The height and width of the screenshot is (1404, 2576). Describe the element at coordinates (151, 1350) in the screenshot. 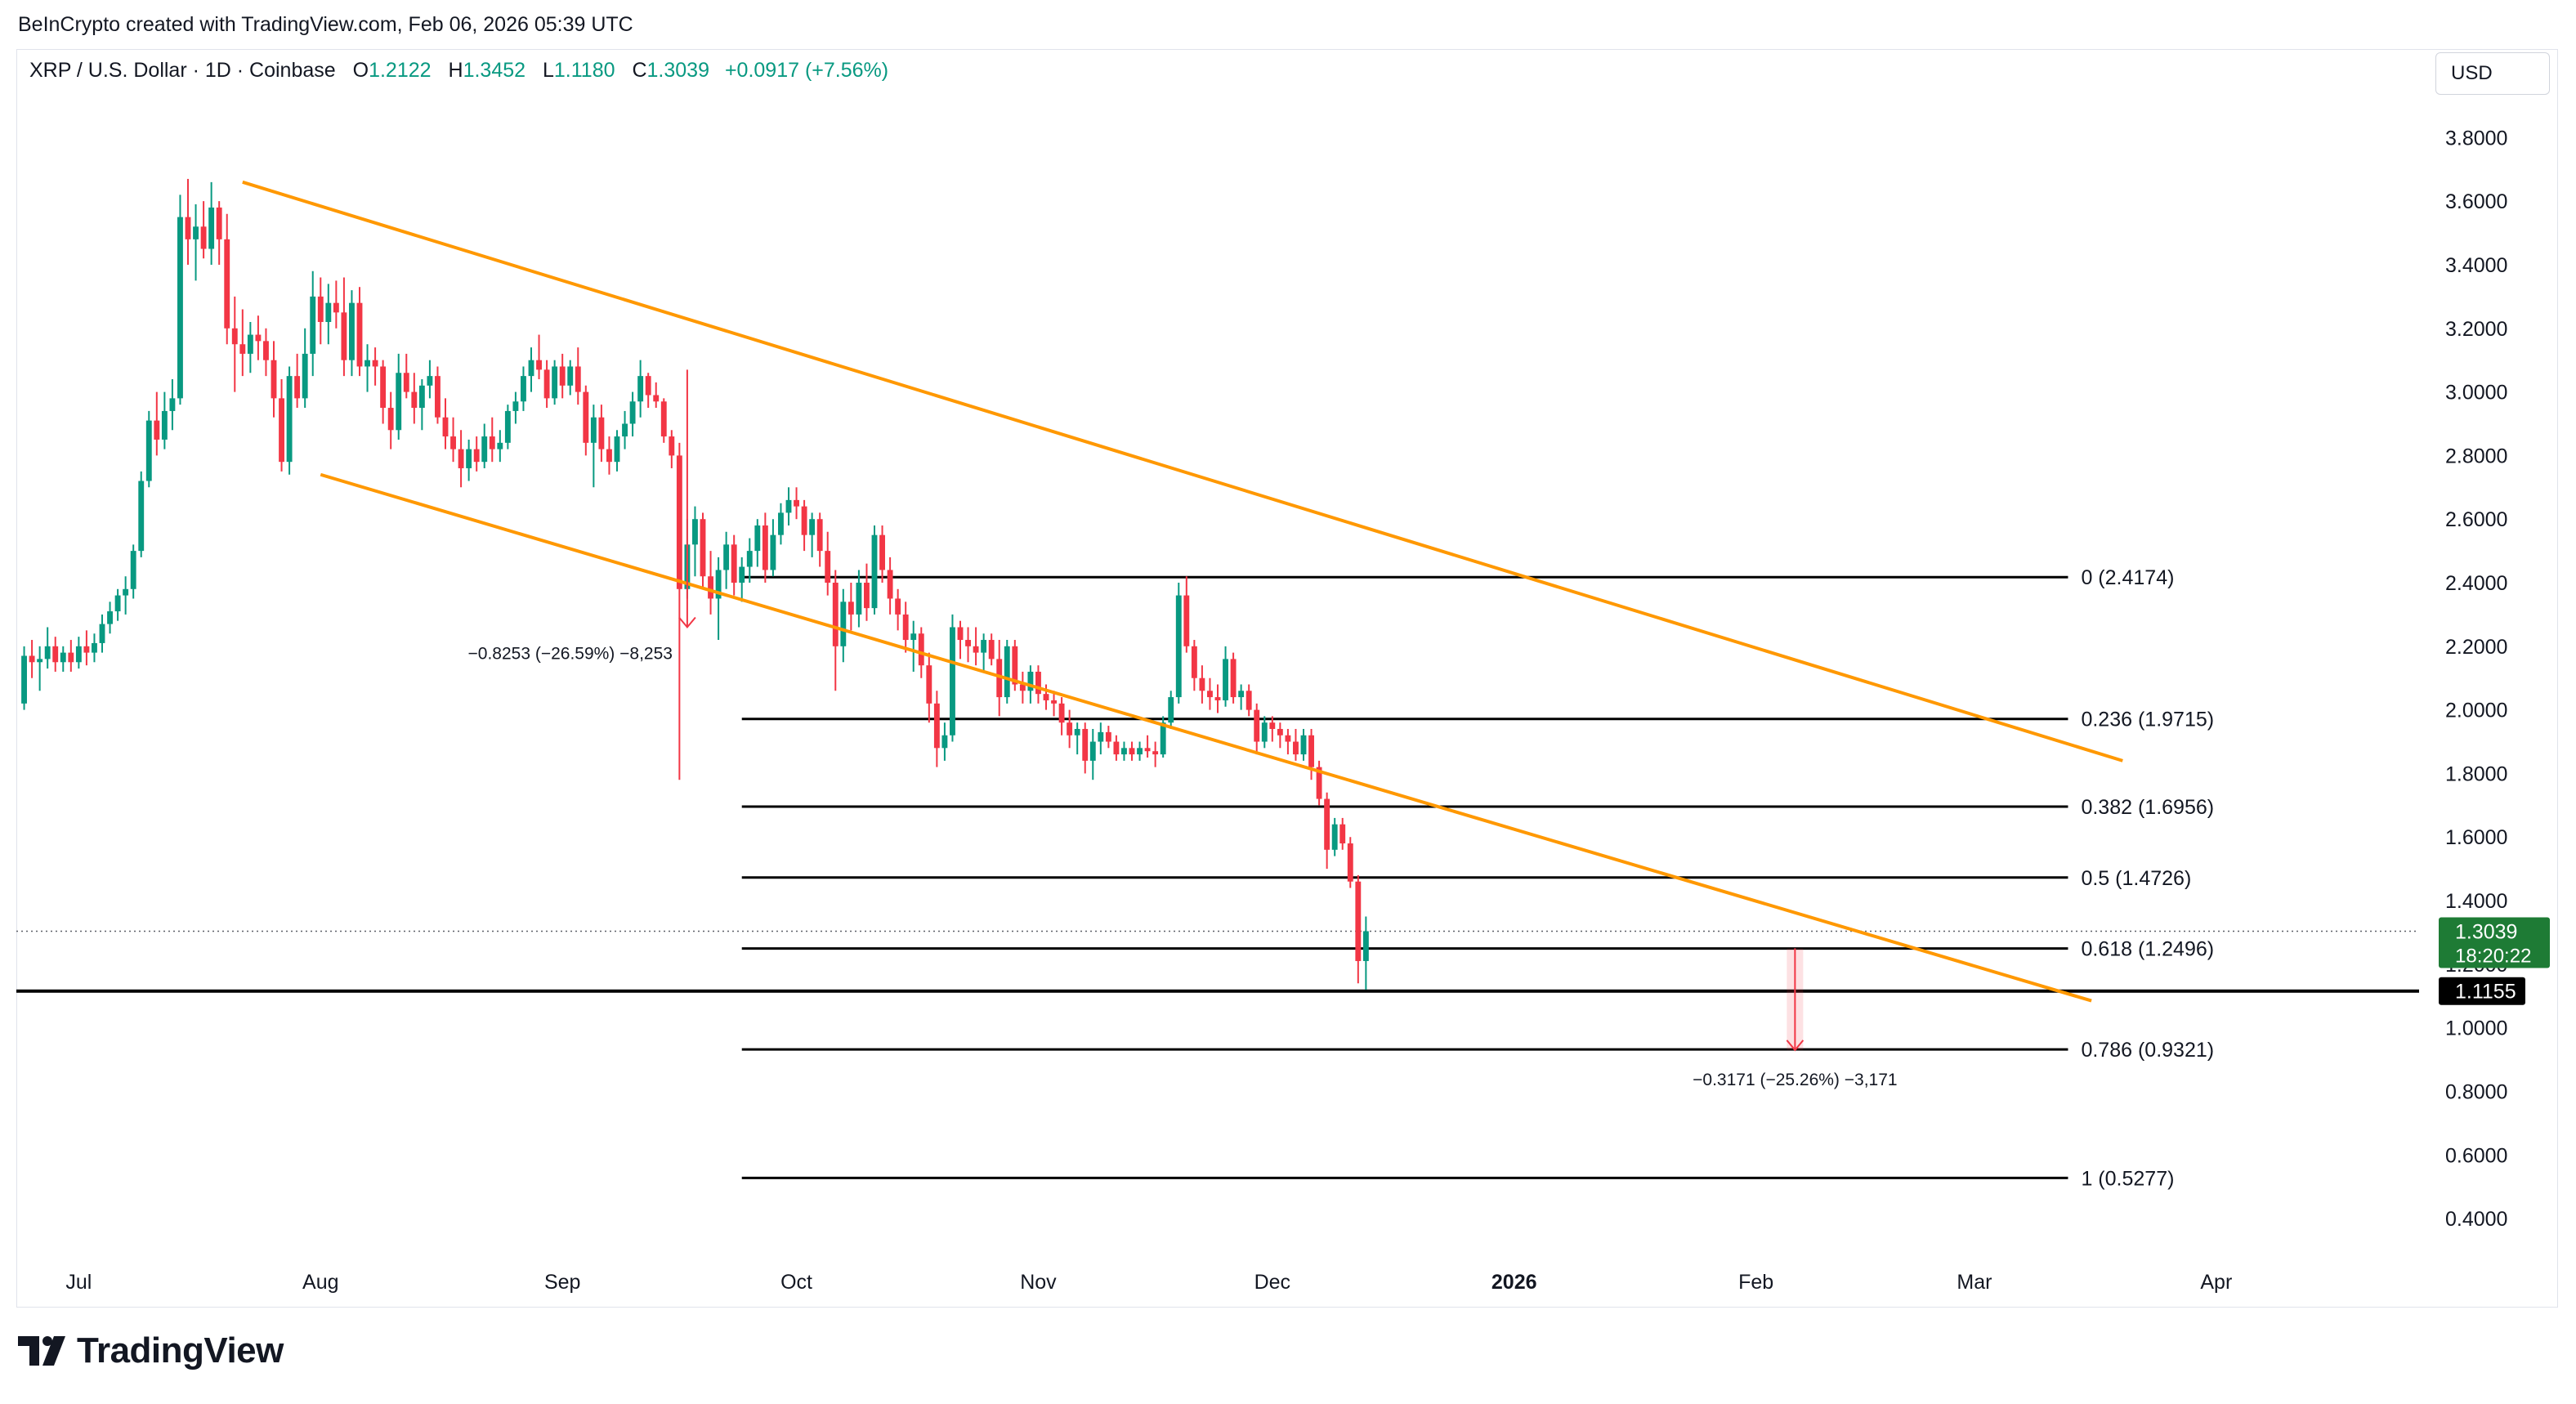

I see `tradingview-brand: TradingView` at that location.